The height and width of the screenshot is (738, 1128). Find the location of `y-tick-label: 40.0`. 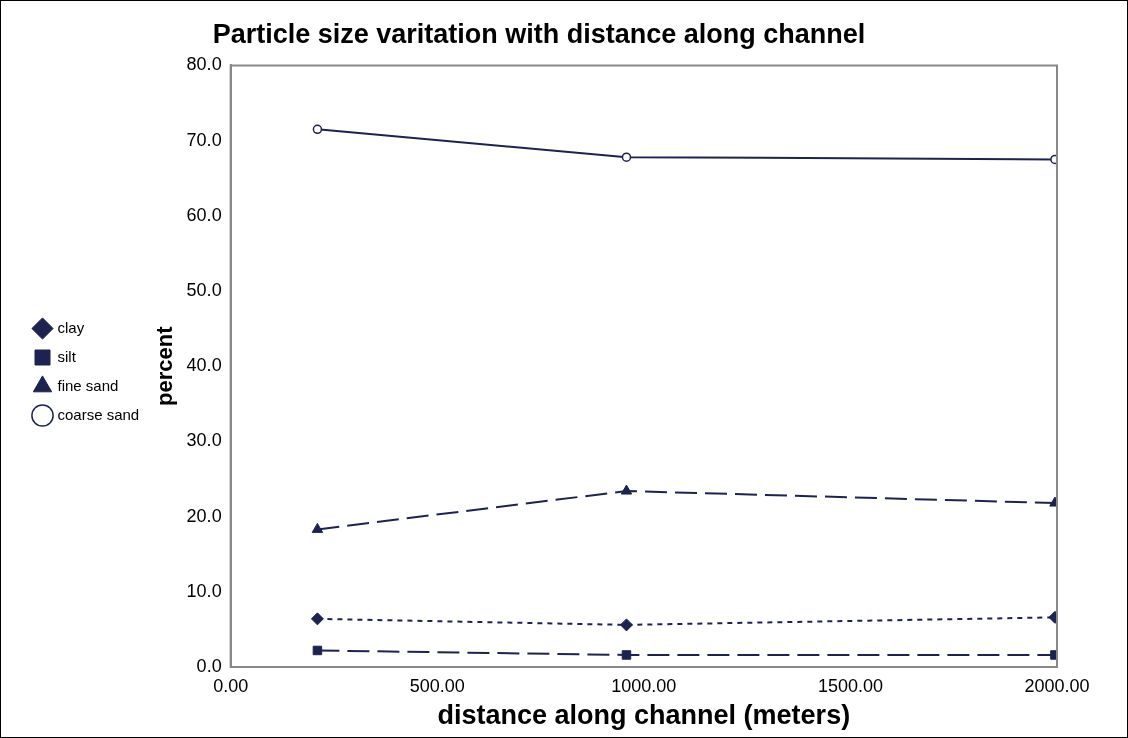

y-tick-label: 40.0 is located at coordinates (204, 365).